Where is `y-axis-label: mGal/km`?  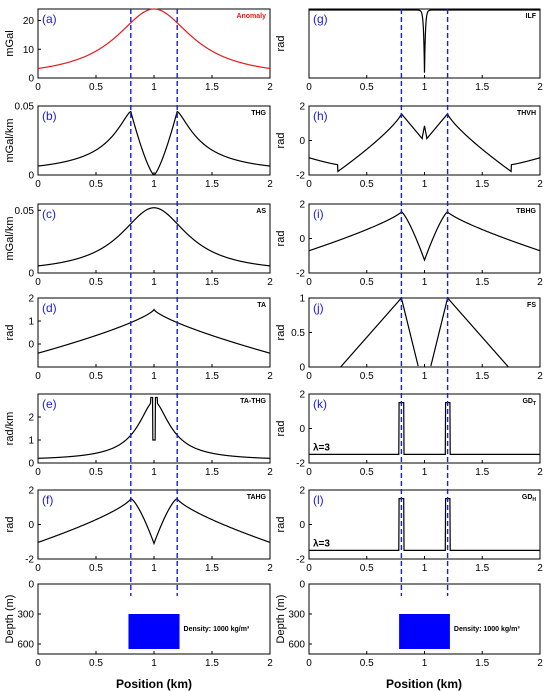
y-axis-label: mGal/km is located at coordinates (10, 239).